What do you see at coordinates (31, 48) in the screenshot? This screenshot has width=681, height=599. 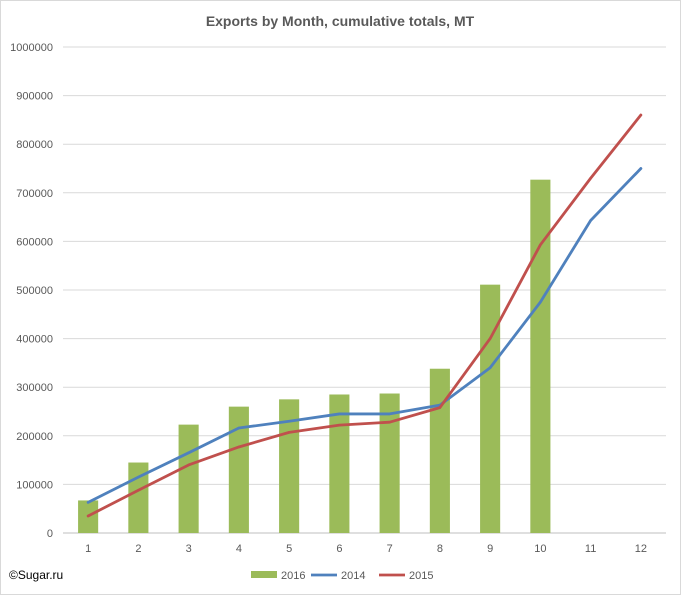 I see `y-tick-label: 1000000` at bounding box center [31, 48].